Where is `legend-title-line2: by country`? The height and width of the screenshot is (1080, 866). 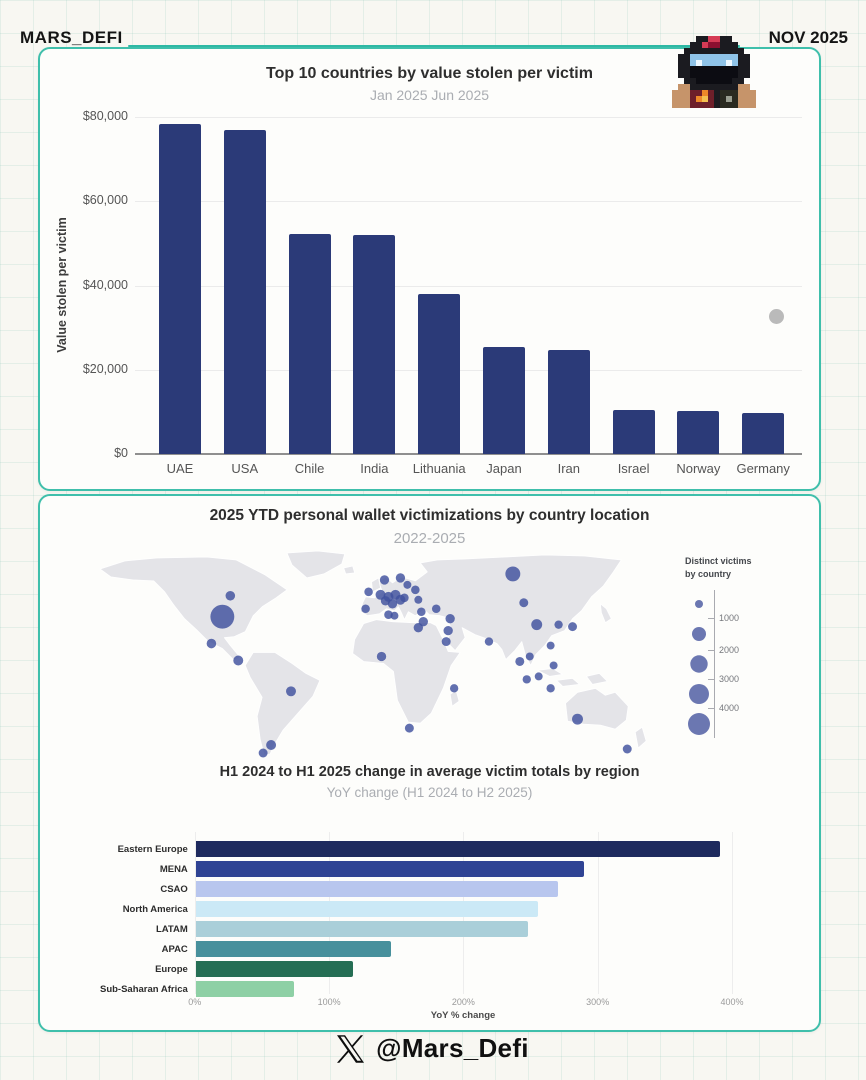 legend-title-line2: by country is located at coordinates (708, 574).